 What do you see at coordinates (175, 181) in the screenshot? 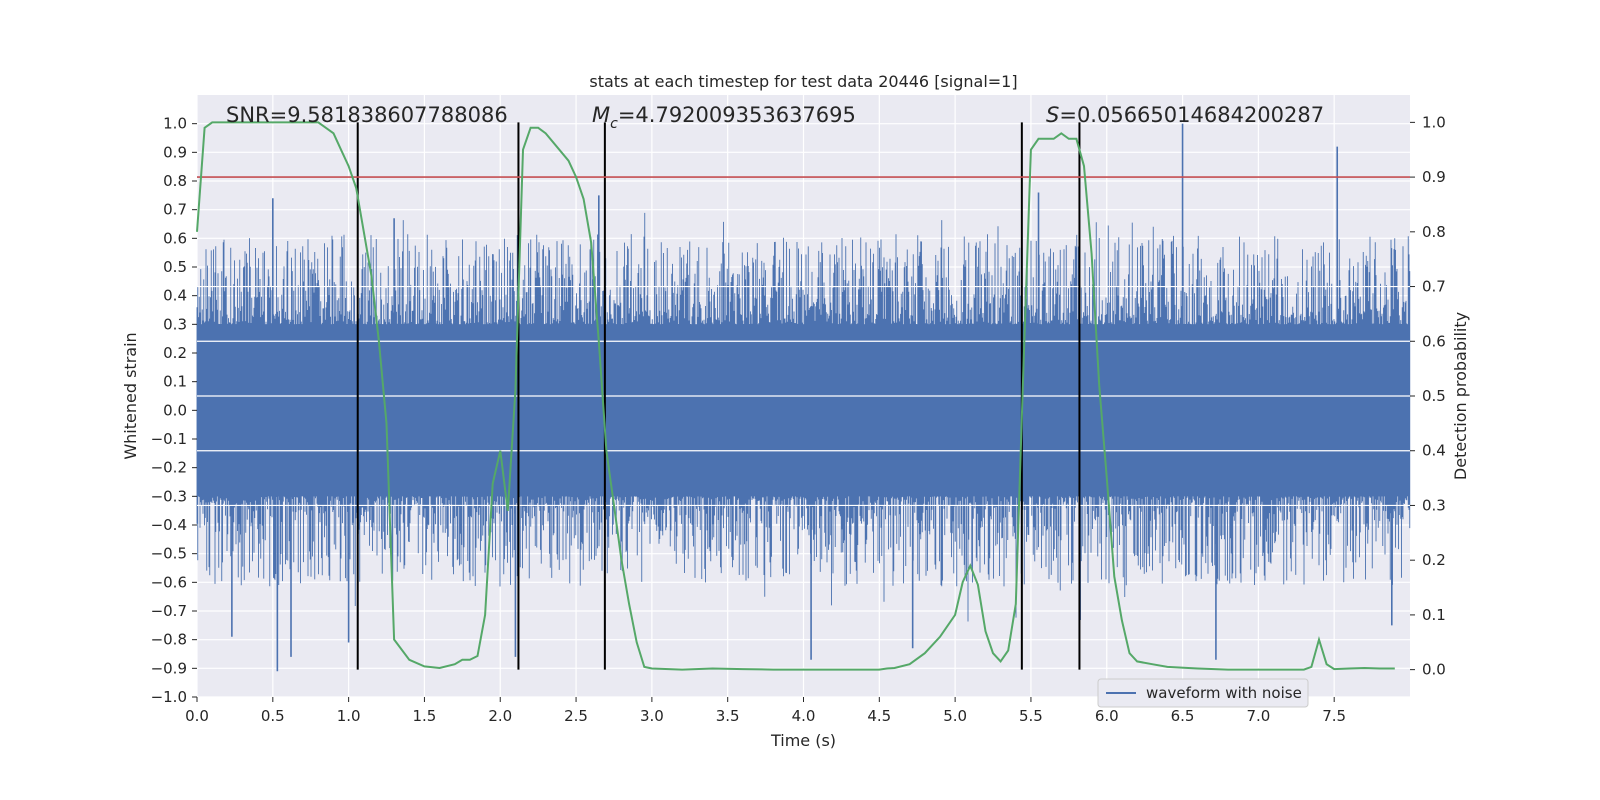
I see `y-tick-label: 0.8` at bounding box center [175, 181].